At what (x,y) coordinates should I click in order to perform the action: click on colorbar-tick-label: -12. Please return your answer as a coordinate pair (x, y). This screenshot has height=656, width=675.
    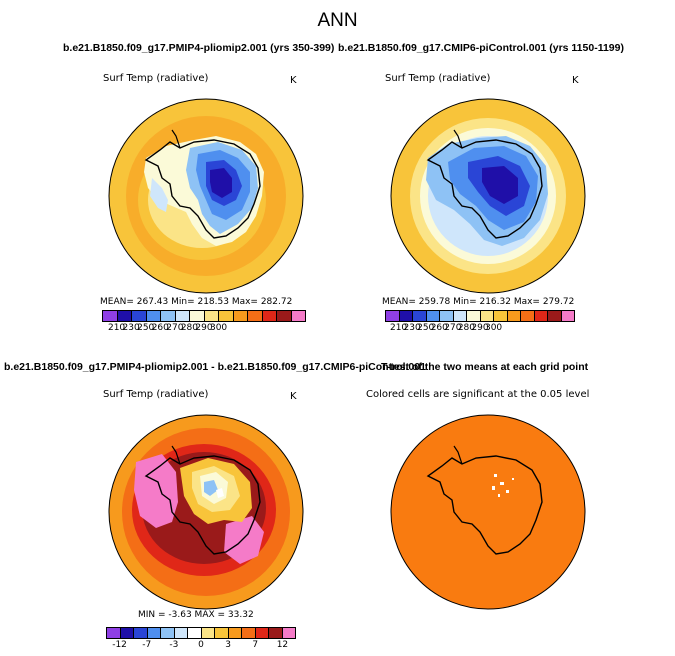
    Looking at the image, I should click on (119, 645).